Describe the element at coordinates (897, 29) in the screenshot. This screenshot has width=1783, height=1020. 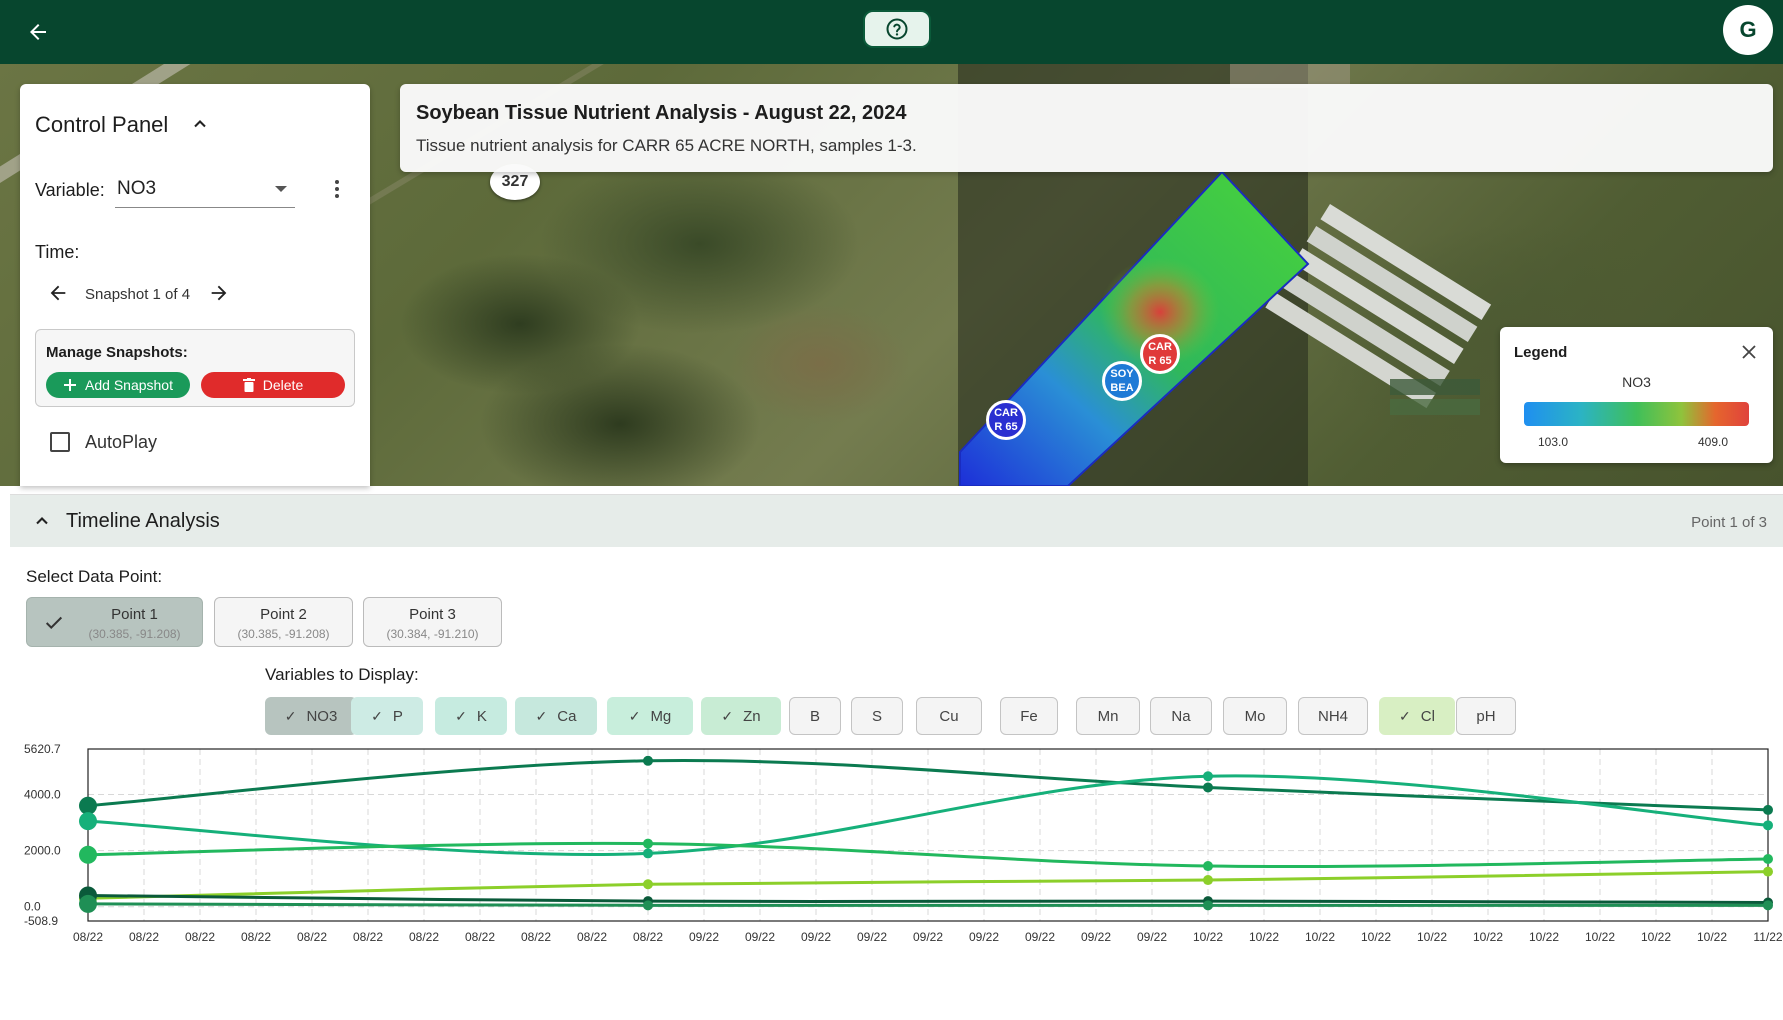
I see `help-button` at that location.